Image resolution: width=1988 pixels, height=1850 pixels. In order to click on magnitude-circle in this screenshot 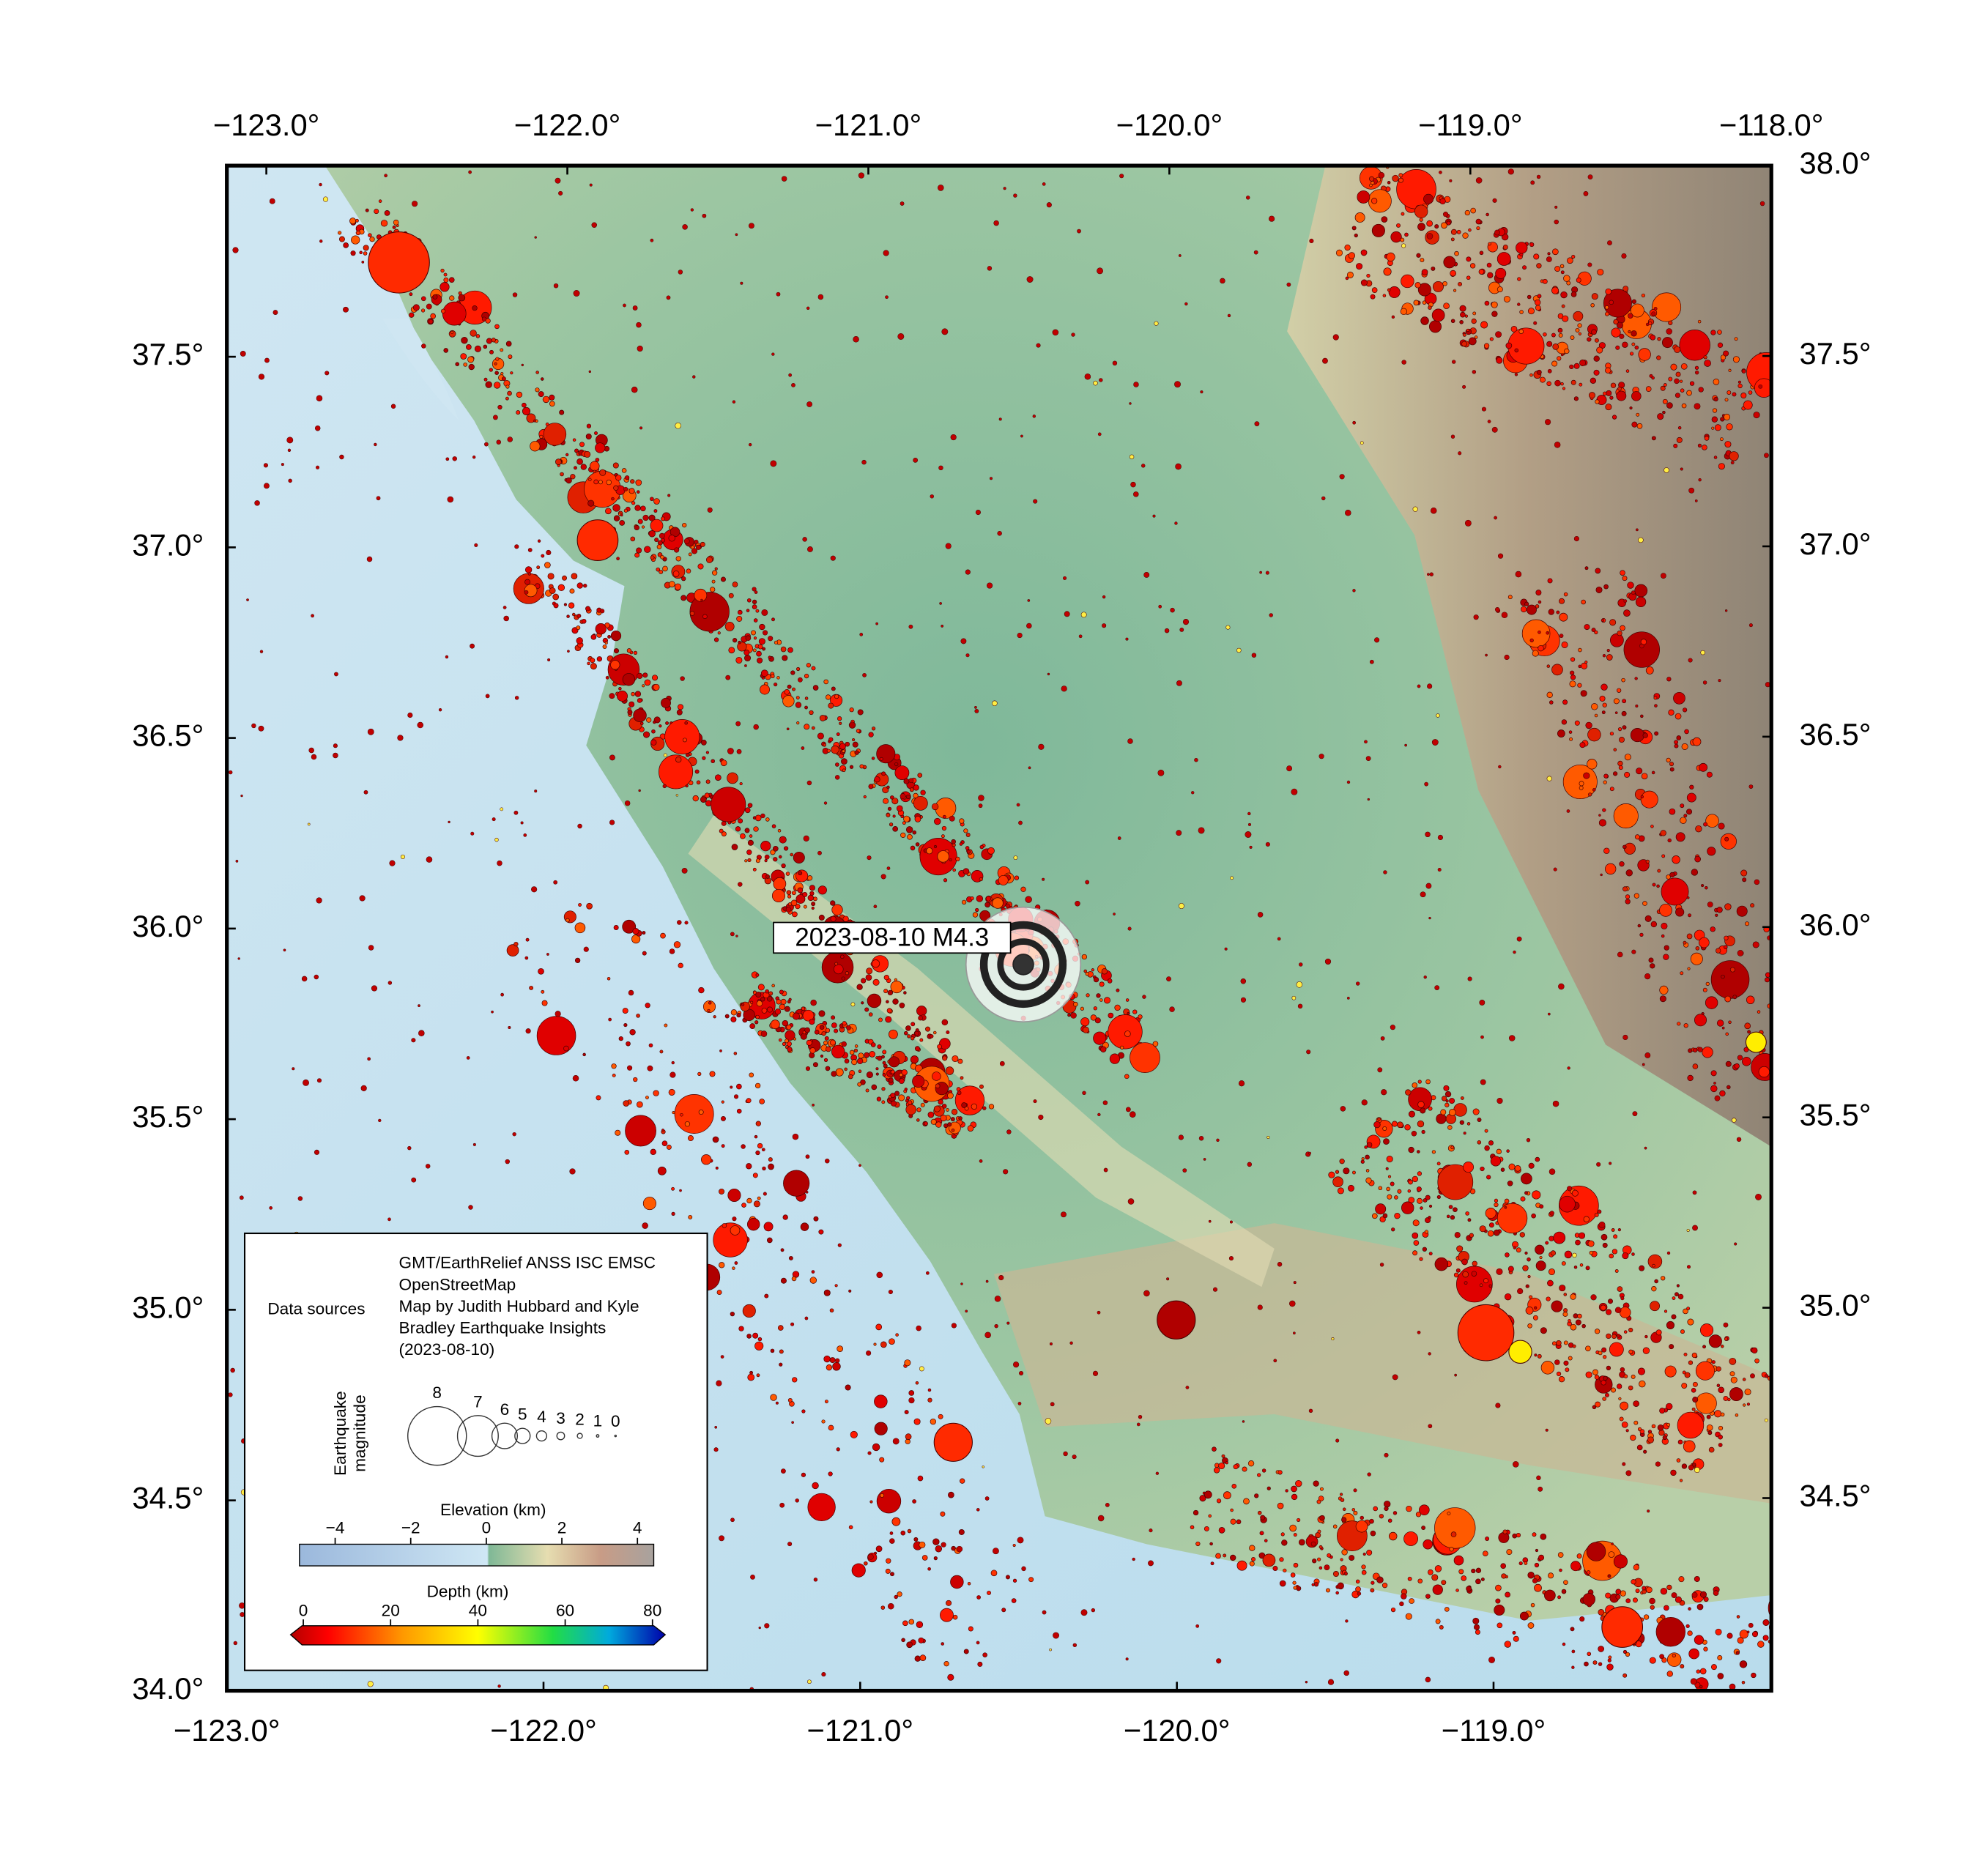, I will do `click(477, 1436)`.